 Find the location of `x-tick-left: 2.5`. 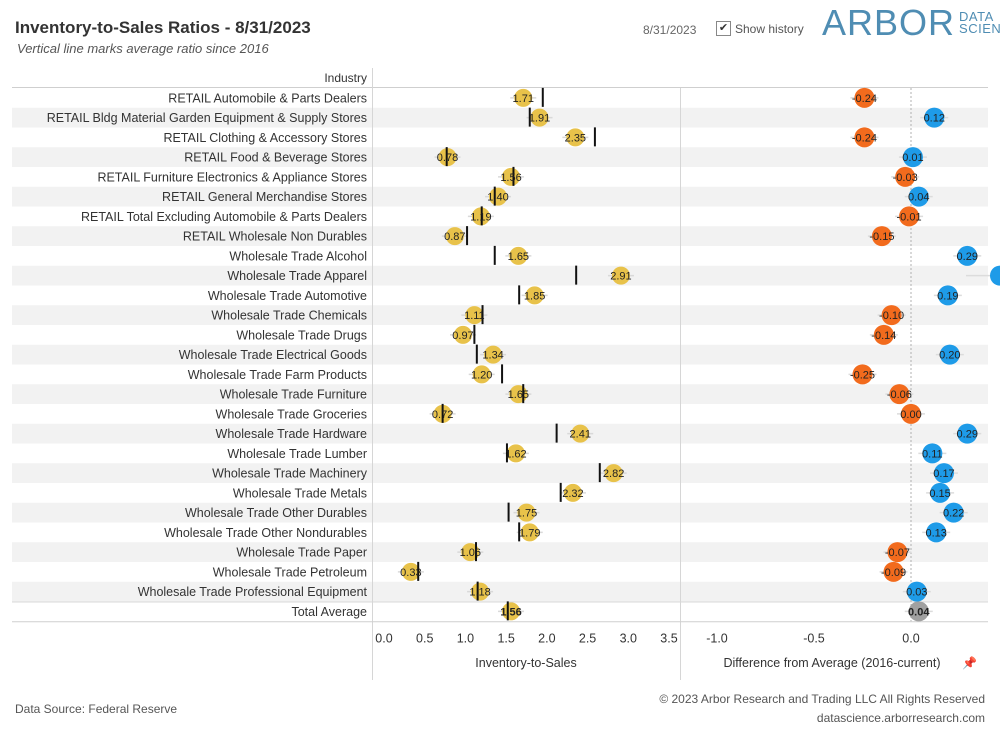

x-tick-left: 2.5 is located at coordinates (587, 638).